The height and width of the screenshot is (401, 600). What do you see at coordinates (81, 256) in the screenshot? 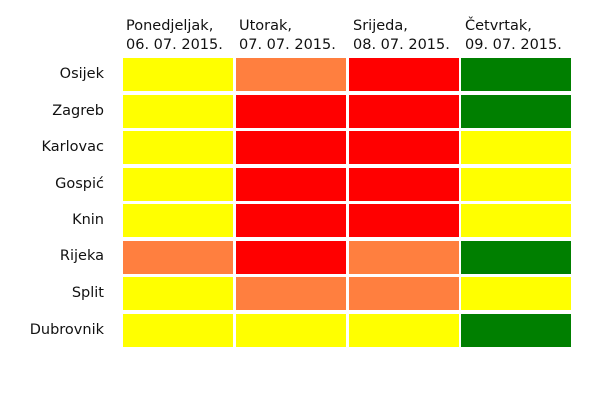
I see `row-label-rijeka: Rijeka` at bounding box center [81, 256].